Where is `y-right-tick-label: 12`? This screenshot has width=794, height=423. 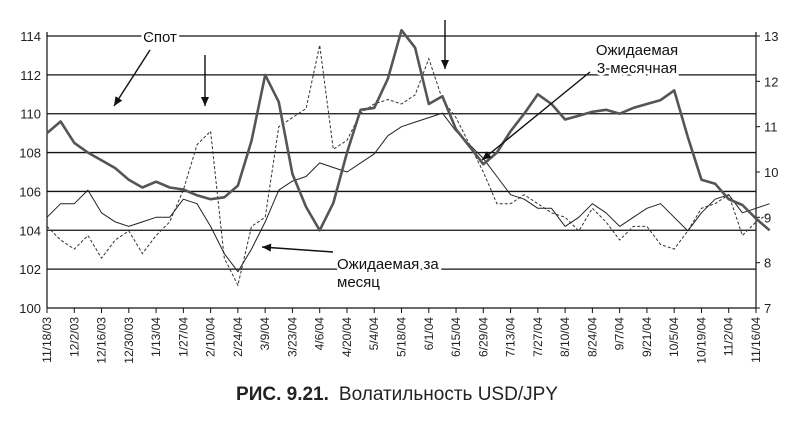
y-right-tick-label: 12 is located at coordinates (771, 81).